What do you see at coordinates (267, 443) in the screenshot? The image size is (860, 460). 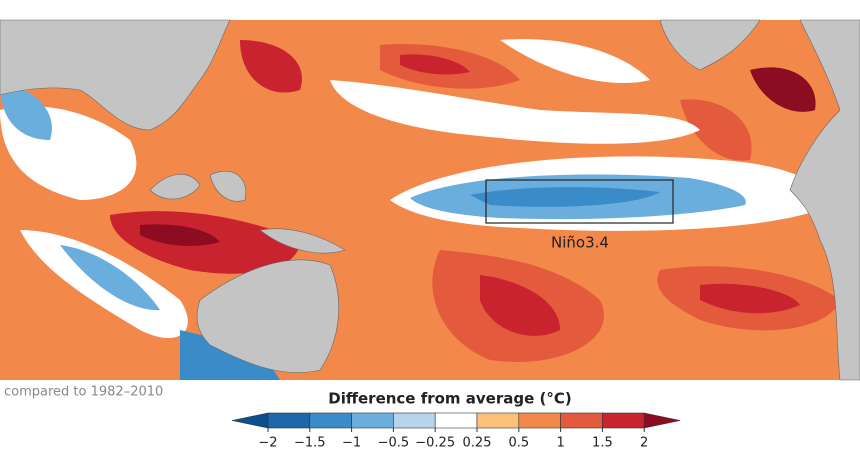 I see `colorbar-tick-label: −2` at bounding box center [267, 443].